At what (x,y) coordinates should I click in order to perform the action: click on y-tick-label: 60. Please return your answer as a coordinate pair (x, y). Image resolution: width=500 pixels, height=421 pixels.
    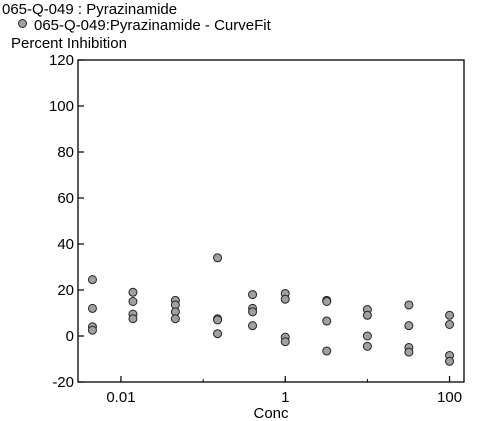
    Looking at the image, I should click on (65, 198).